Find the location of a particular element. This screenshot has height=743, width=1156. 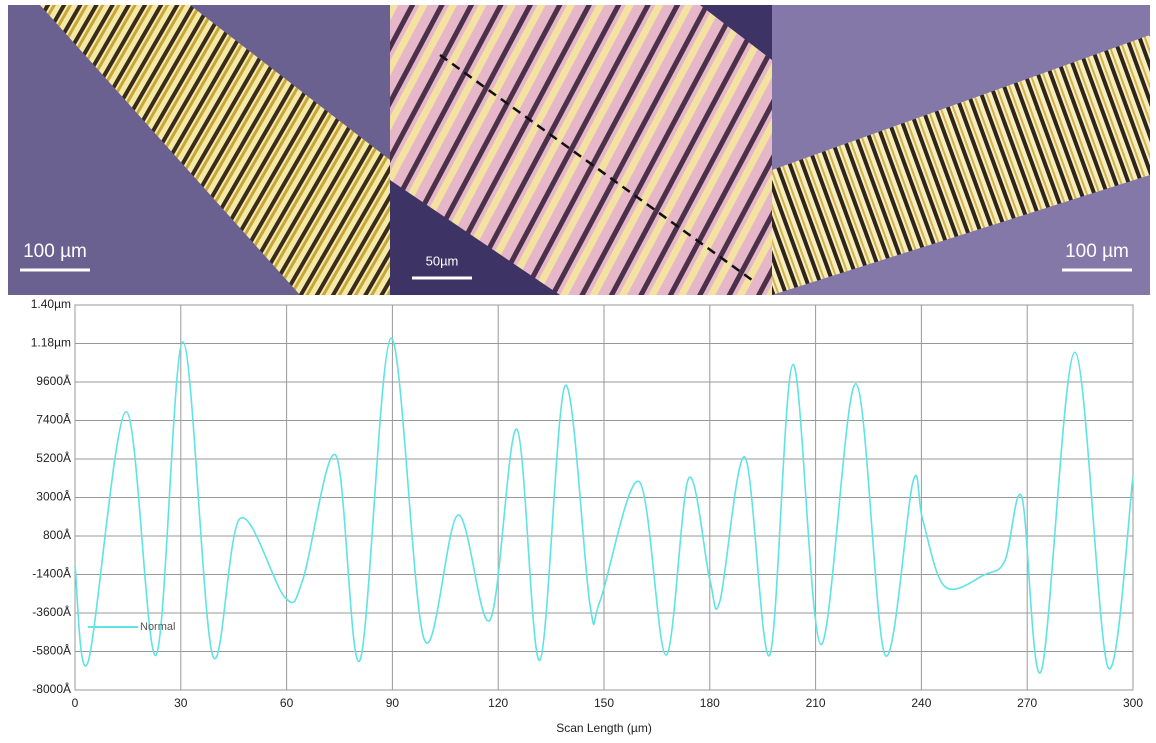

y-tick-label: -1400Å is located at coordinates (51, 573).